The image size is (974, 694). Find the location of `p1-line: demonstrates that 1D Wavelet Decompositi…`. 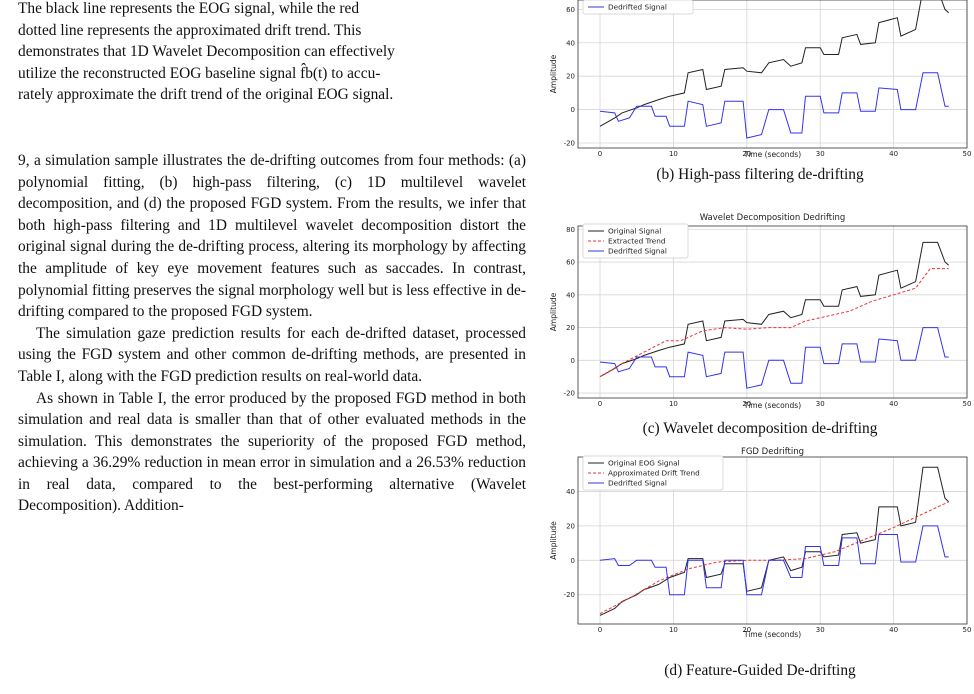

p1-line: demonstrates that 1D Wavelet Decompositi… is located at coordinates (206, 52).